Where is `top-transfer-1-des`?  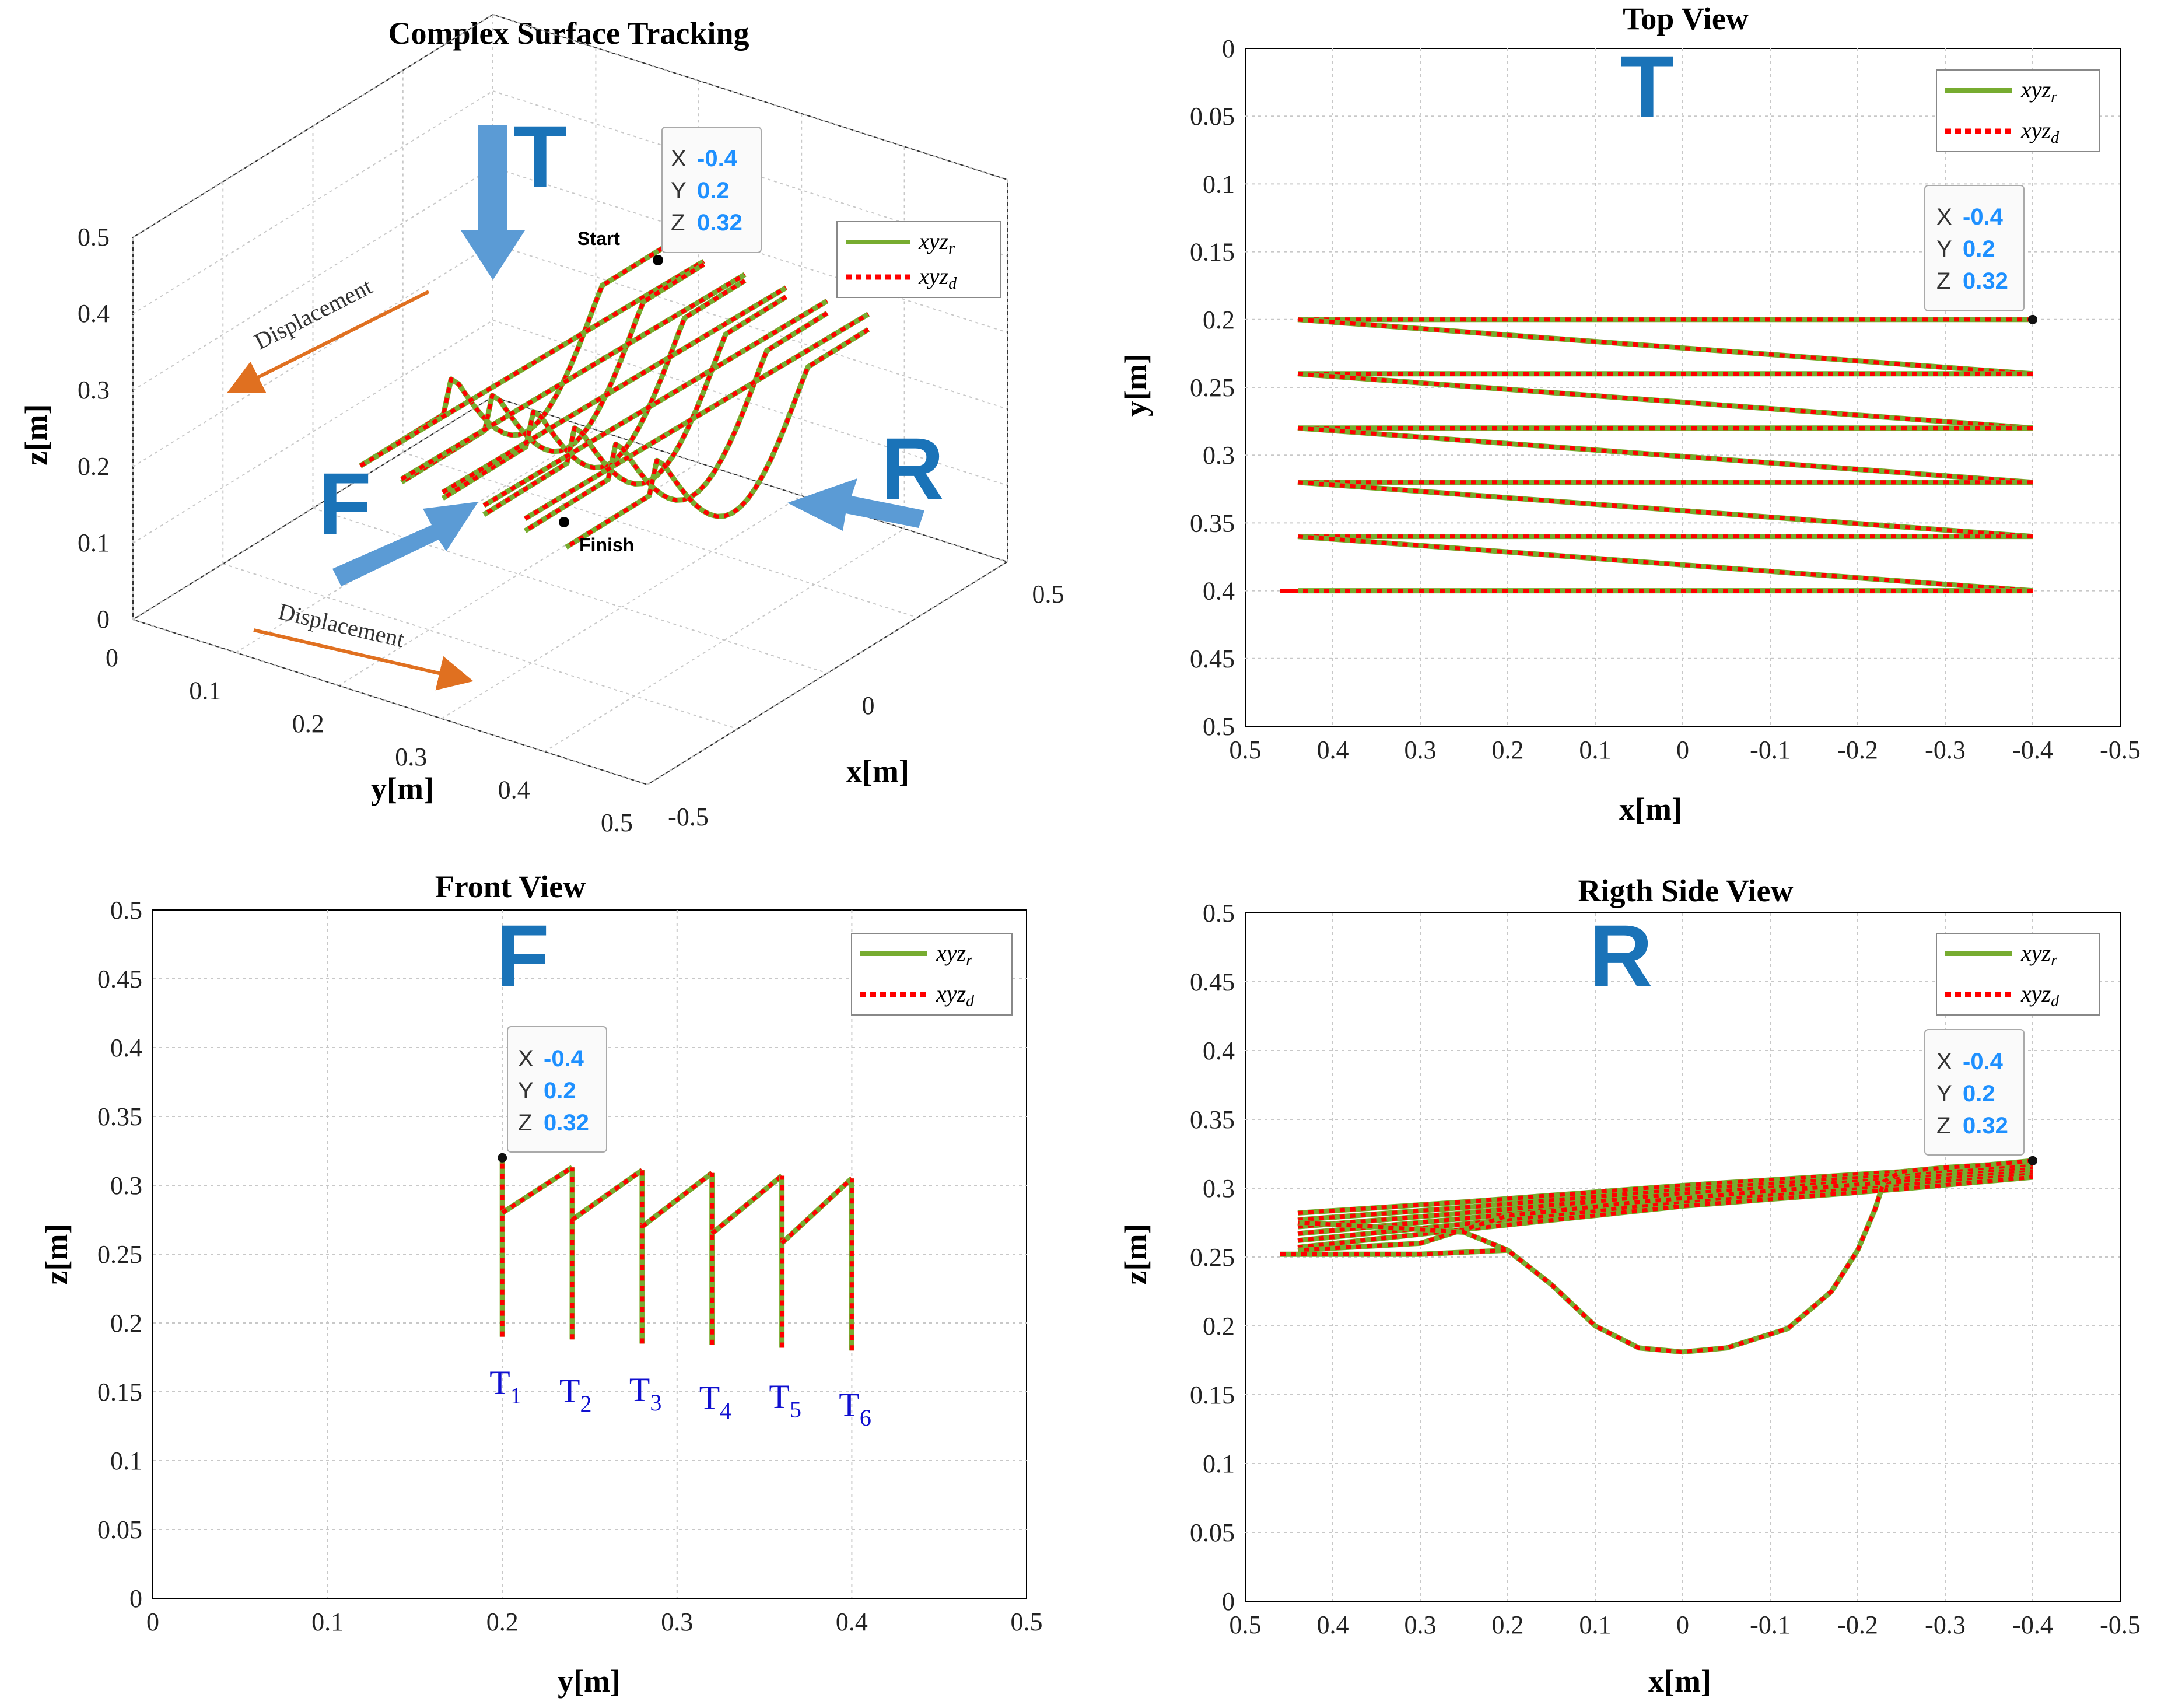
top-transfer-1-des is located at coordinates (1665, 346).